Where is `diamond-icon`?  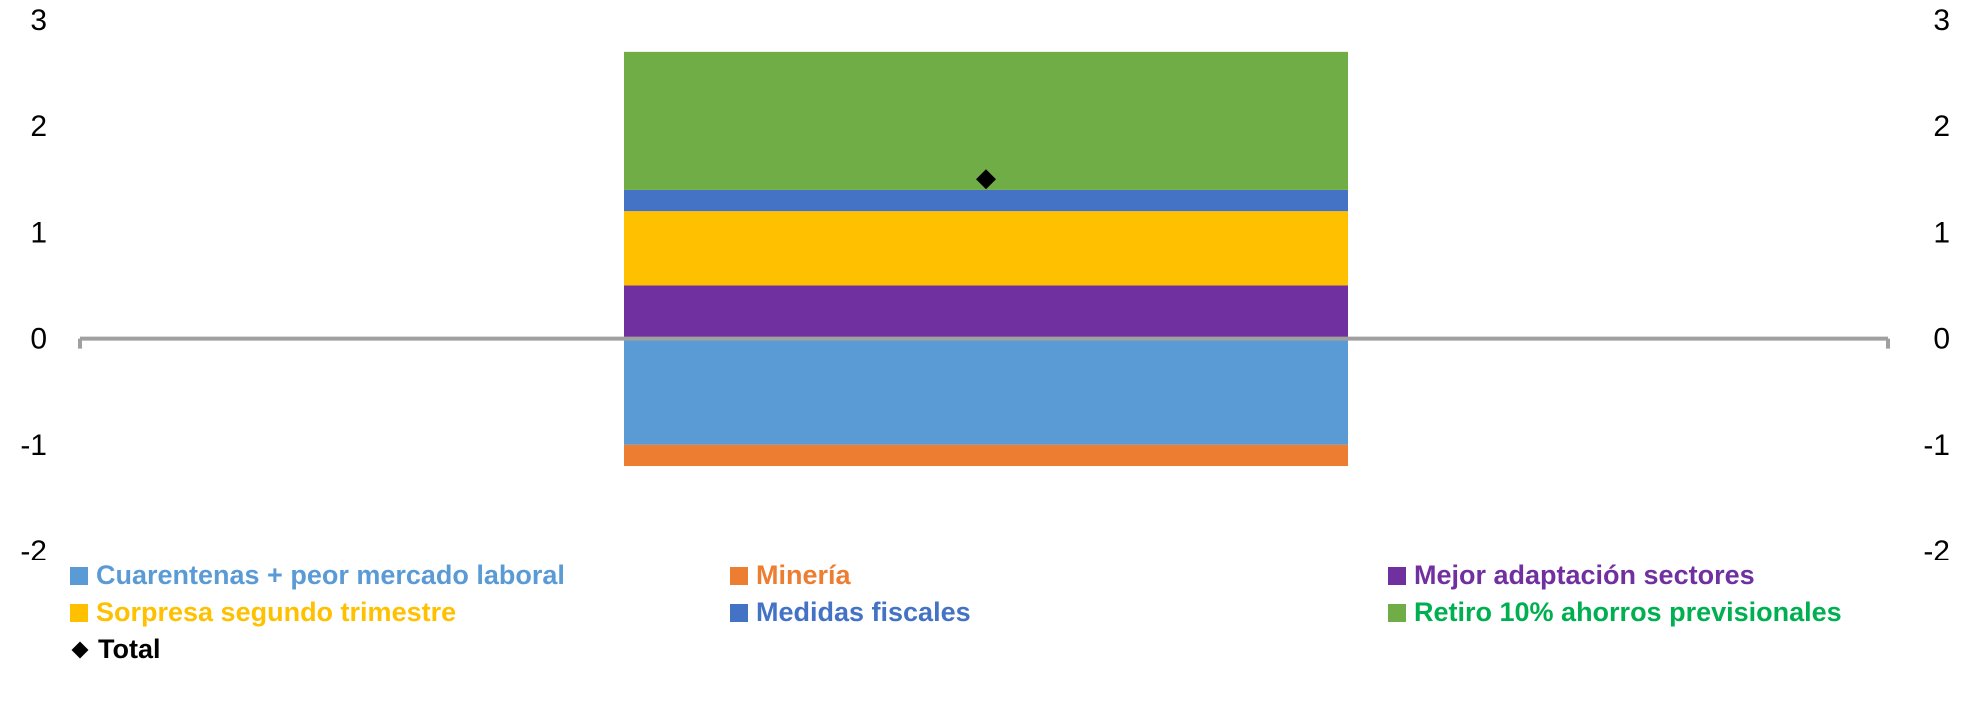 diamond-icon is located at coordinates (80, 649).